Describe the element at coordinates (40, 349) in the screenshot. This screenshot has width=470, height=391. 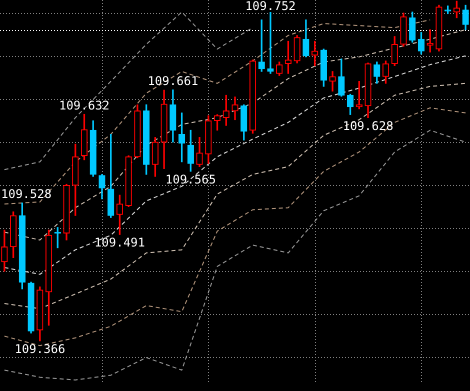
I see `annotation: 109.366` at that location.